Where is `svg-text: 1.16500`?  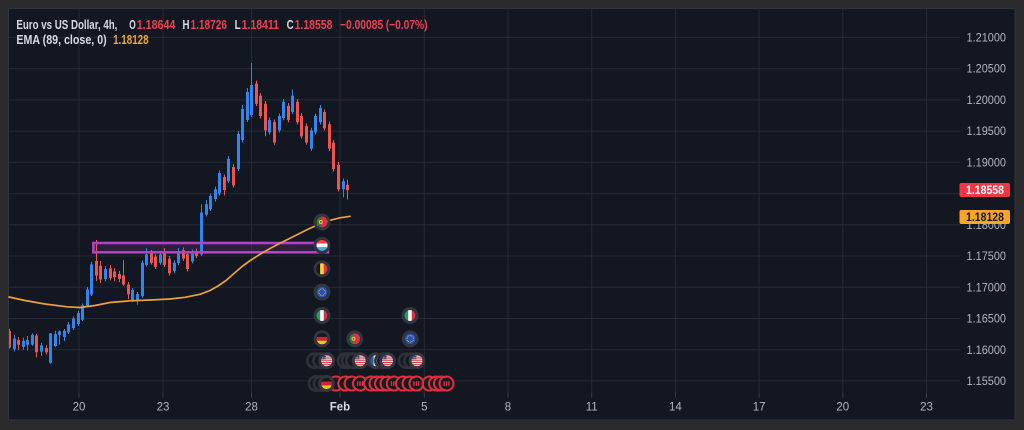 svg-text: 1.16500 is located at coordinates (987, 320).